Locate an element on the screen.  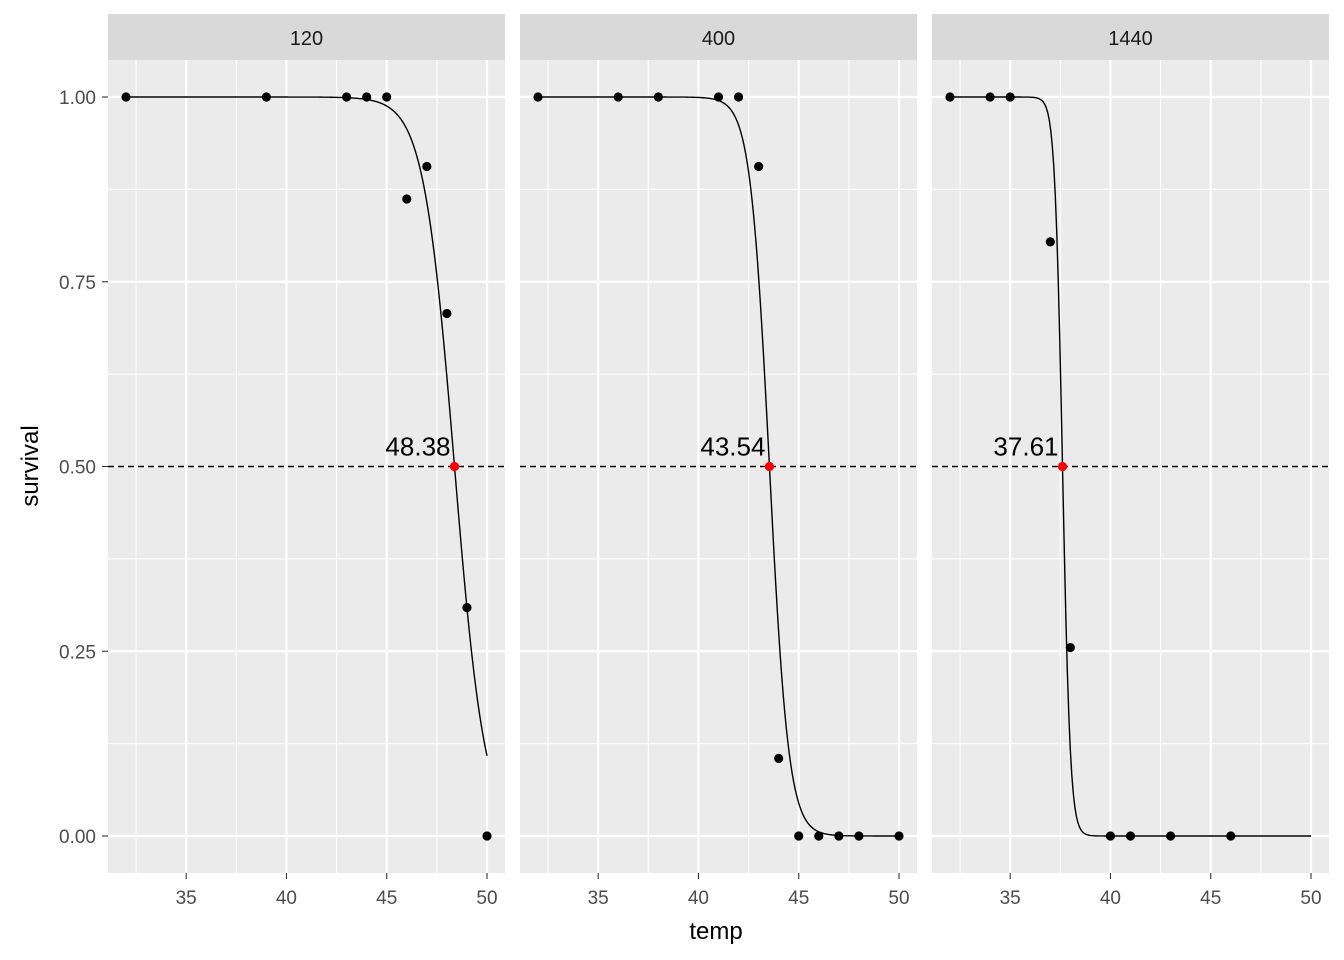
x-axis-title: temp is located at coordinates (715, 931).